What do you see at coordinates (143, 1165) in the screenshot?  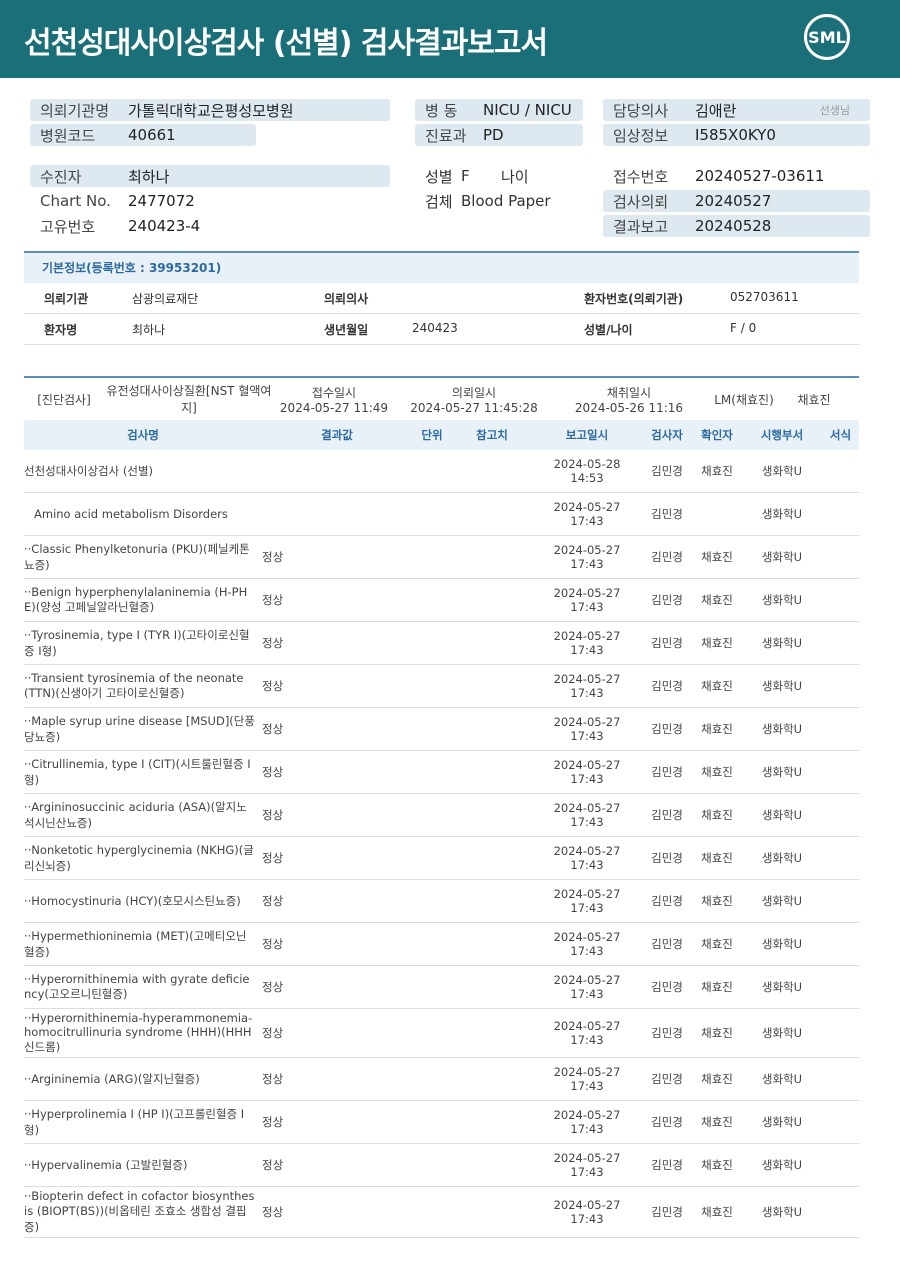 I see `test-name: ··Hypervalinemia (고발린혈증)` at bounding box center [143, 1165].